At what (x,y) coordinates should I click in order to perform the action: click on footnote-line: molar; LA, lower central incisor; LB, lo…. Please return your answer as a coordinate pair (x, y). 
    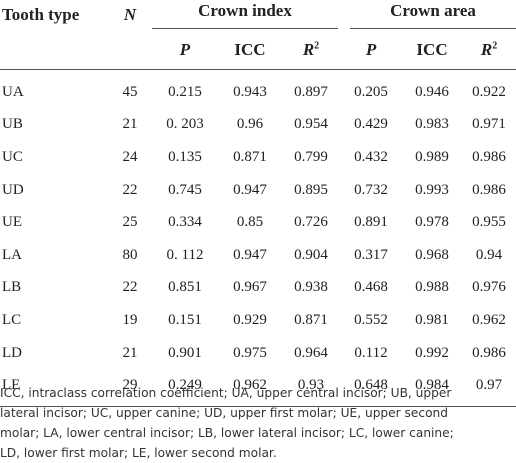
    Looking at the image, I should click on (227, 433).